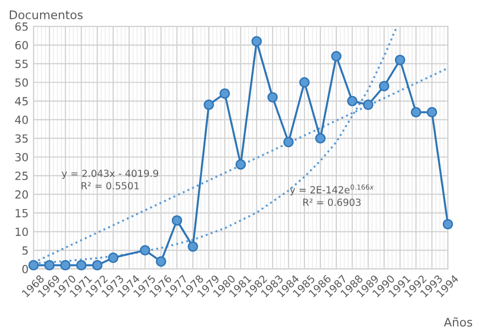  I want to click on y-tick-label: 15, so click(22, 213).